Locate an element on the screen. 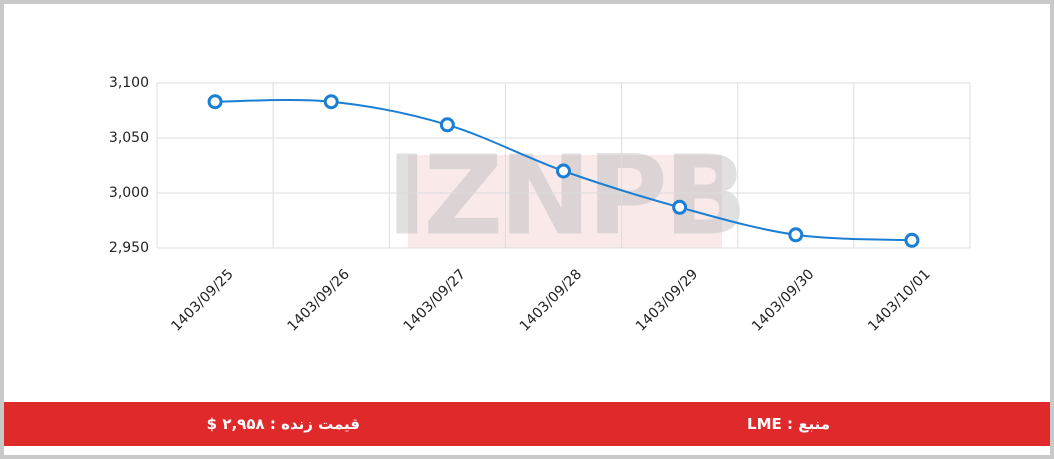  watermark: IZNPB is located at coordinates (564, 195).